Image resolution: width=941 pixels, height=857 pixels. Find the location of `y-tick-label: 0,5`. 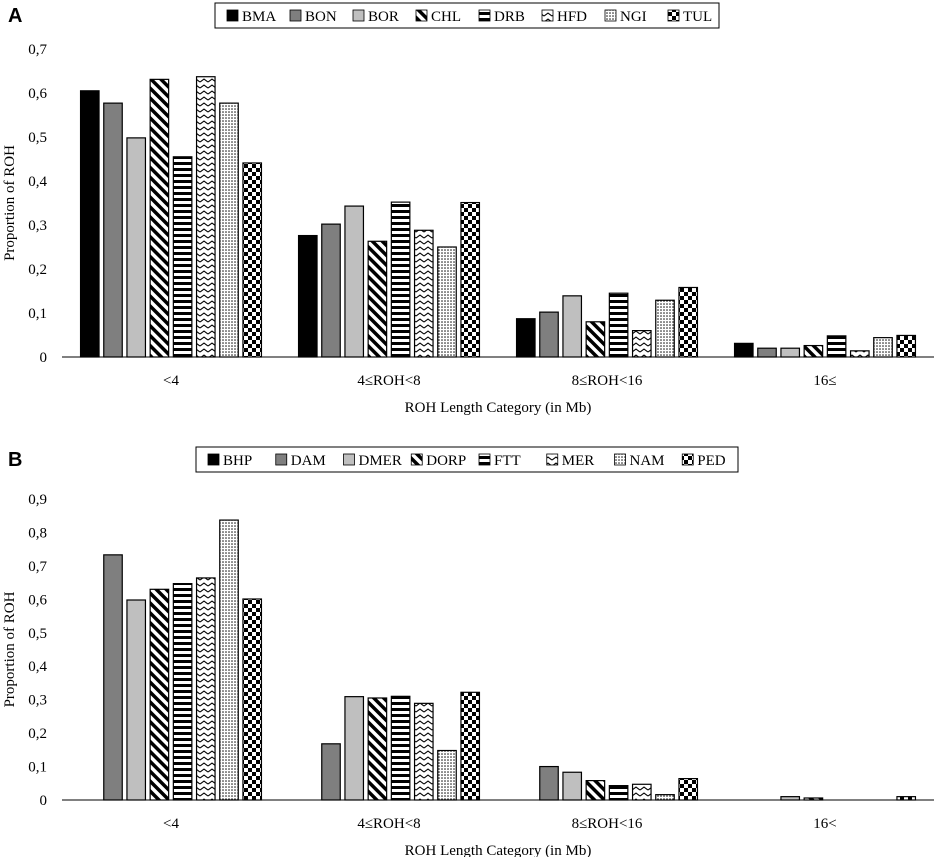

y-tick-label: 0,5 is located at coordinates (37, 138).